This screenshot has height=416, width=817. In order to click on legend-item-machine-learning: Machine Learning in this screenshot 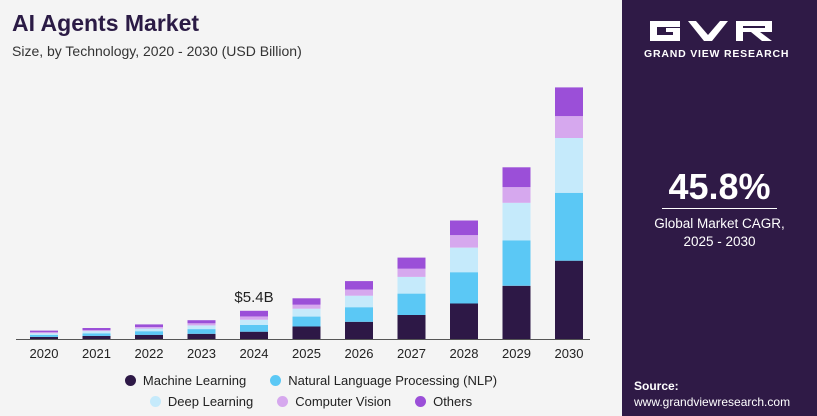, I will do `click(185, 380)`.